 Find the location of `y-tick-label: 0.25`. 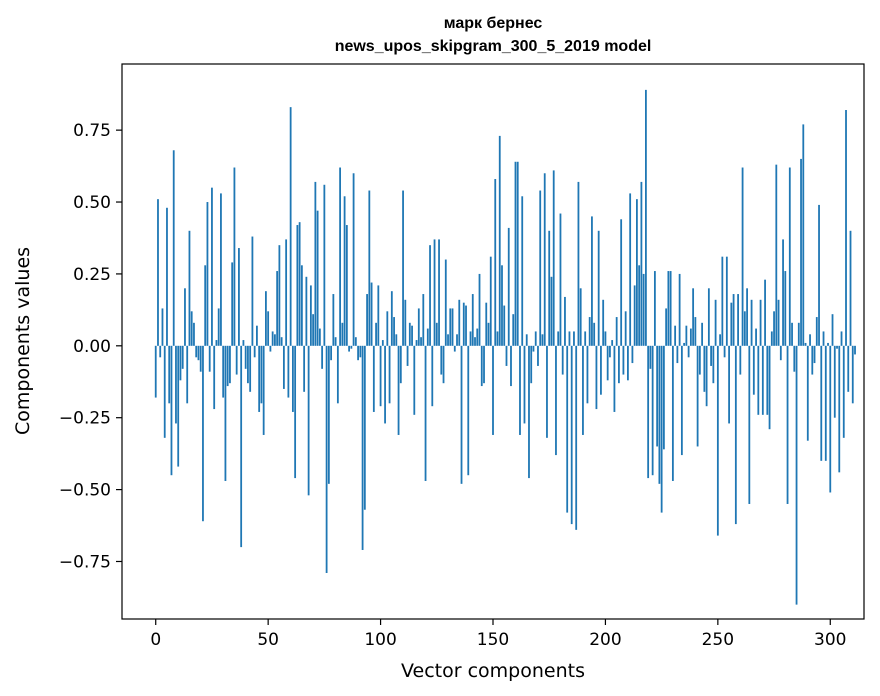

y-tick-label: 0.25 is located at coordinates (92, 275).